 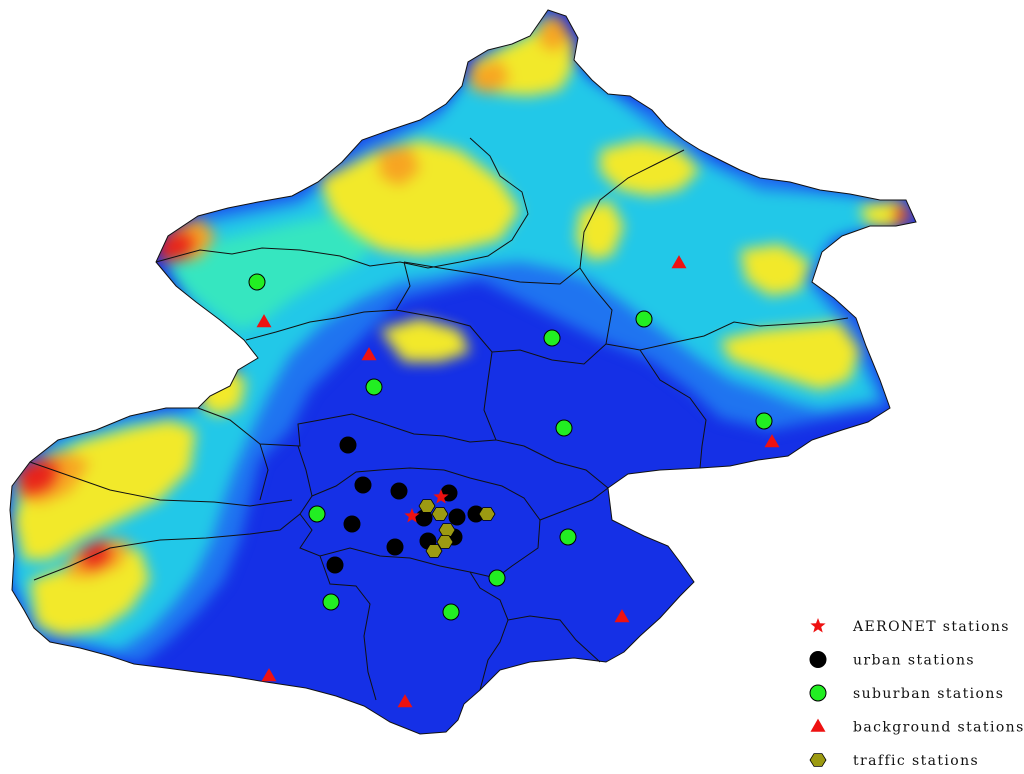 I want to click on legend-item-background: background stations, so click(x=917, y=727).